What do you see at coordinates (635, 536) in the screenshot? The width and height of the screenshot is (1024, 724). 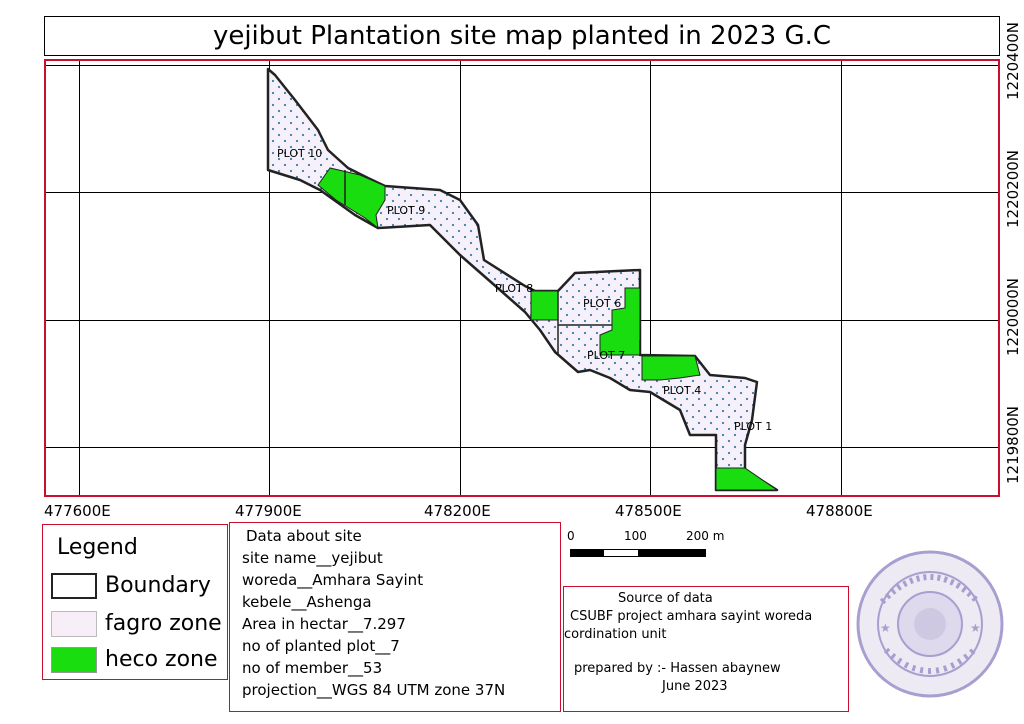 I see `scale-label: 100` at bounding box center [635, 536].